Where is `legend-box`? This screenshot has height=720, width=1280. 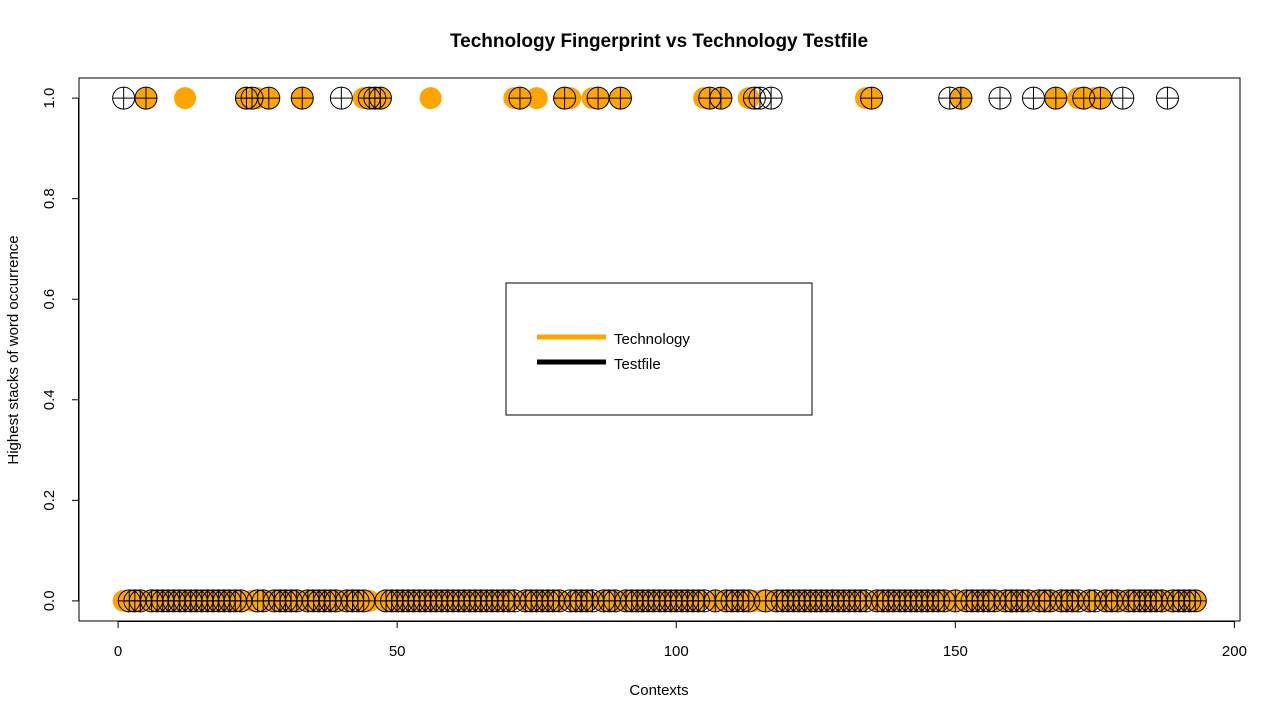 legend-box is located at coordinates (659, 349).